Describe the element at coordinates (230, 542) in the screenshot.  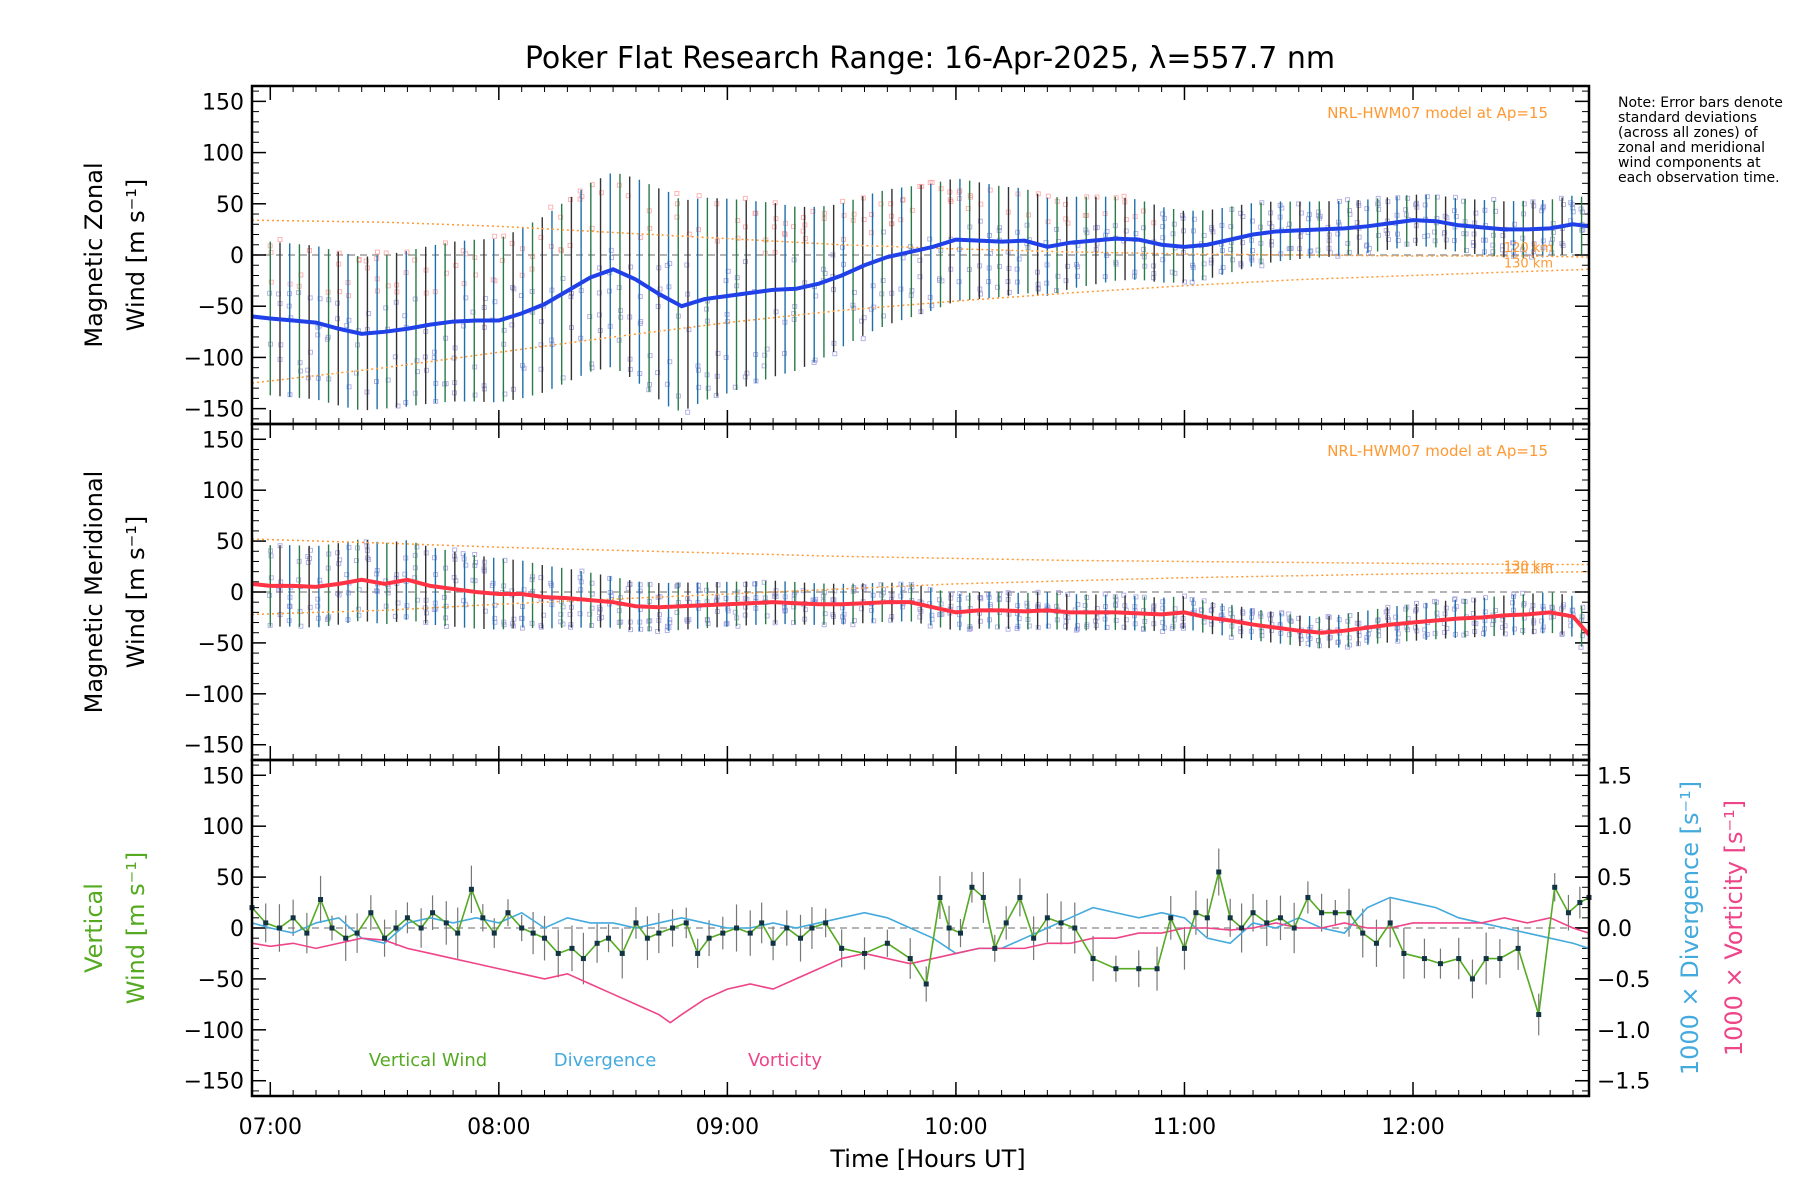
I see `y-tick-label: 50` at that location.